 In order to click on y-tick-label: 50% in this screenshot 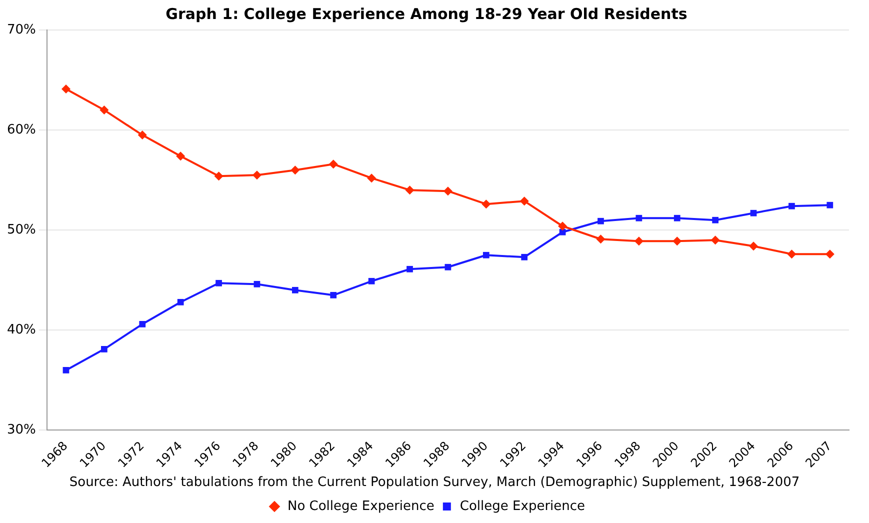, I will do `click(21, 230)`.